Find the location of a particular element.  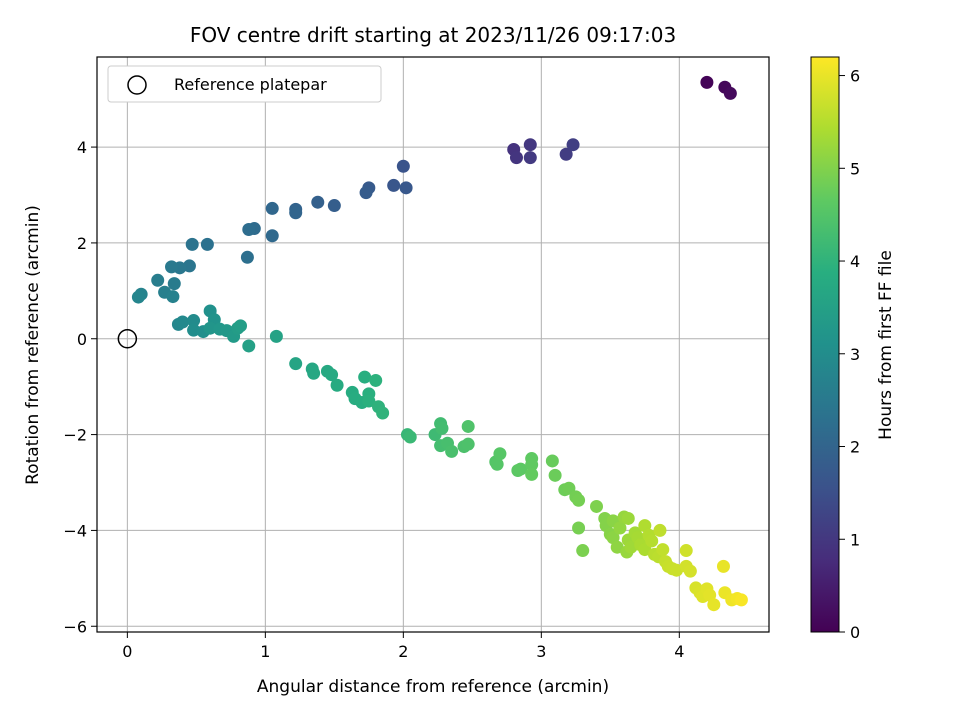

legend-marker-icon is located at coordinates (137, 85).